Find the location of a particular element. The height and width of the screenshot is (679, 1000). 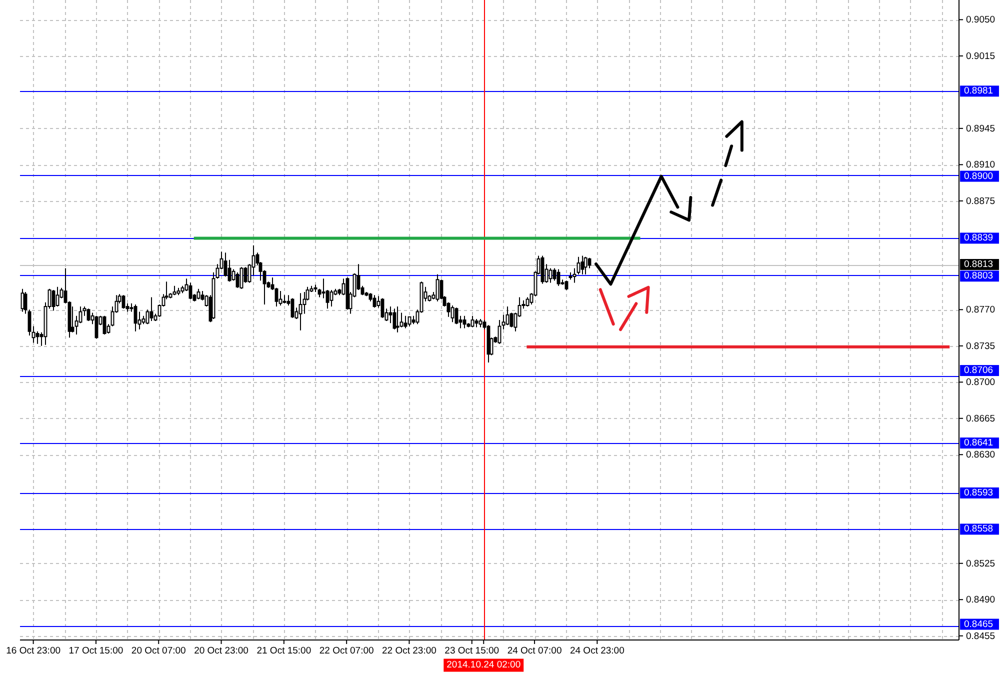

y-tick-label: 0.9015 is located at coordinates (981, 56).